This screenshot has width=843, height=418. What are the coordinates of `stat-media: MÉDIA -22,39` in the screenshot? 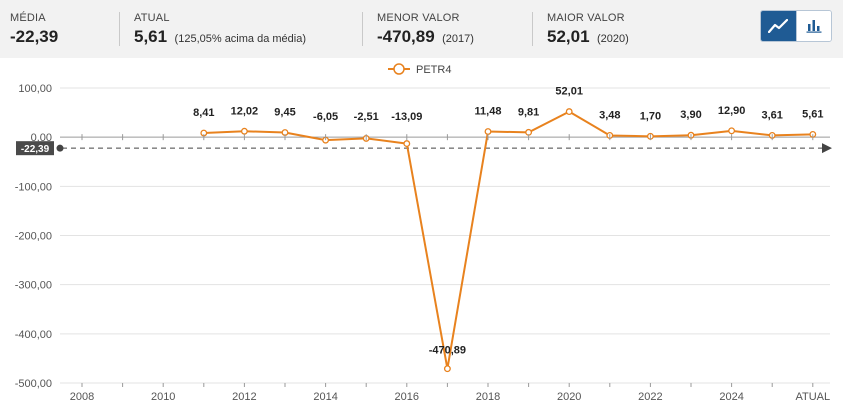 It's located at (34, 29).